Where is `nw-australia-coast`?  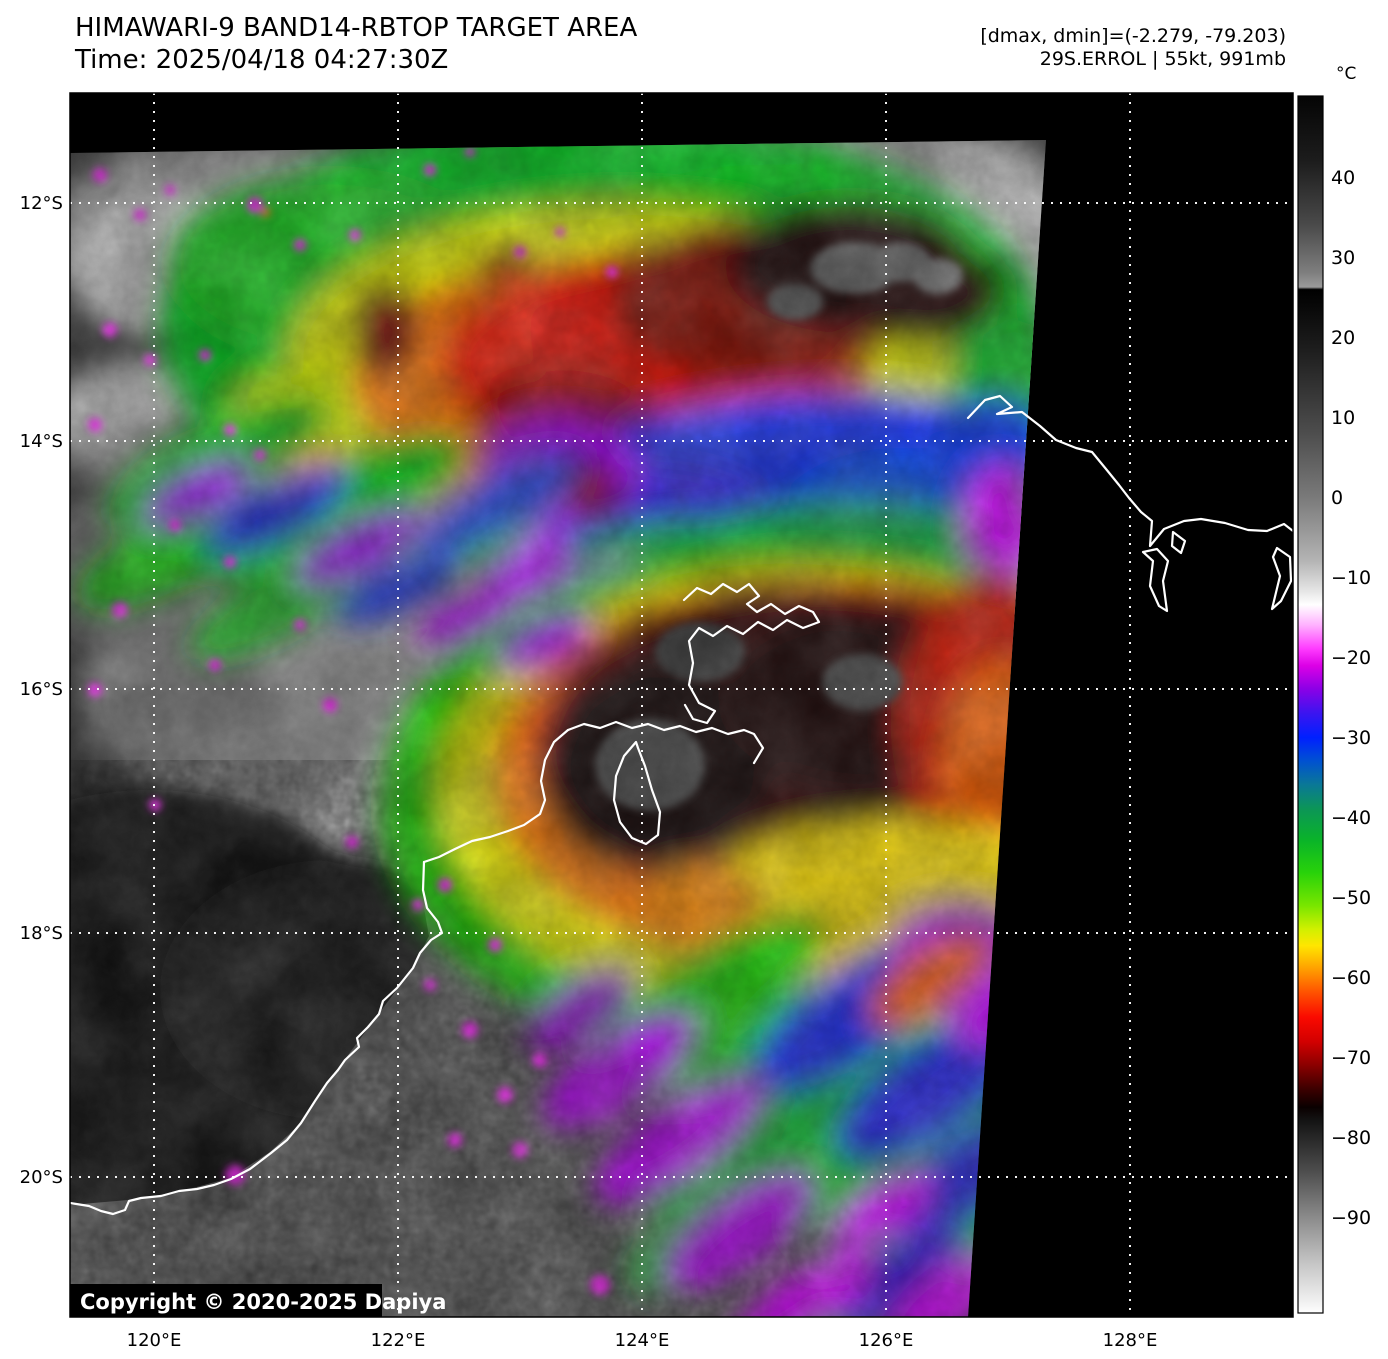
nw-australia-coast is located at coordinates (257, 1038).